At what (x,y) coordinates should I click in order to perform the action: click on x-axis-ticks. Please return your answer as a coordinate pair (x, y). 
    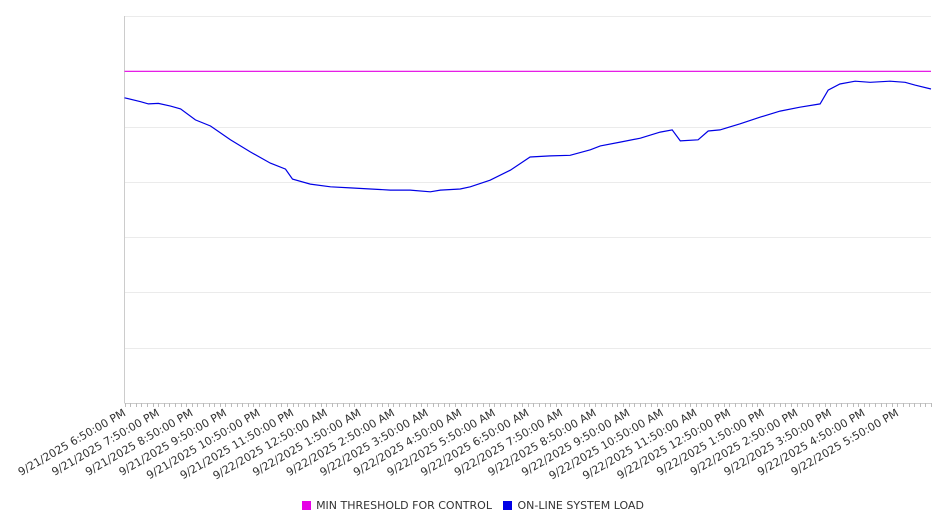
    Looking at the image, I should click on (528, 405).